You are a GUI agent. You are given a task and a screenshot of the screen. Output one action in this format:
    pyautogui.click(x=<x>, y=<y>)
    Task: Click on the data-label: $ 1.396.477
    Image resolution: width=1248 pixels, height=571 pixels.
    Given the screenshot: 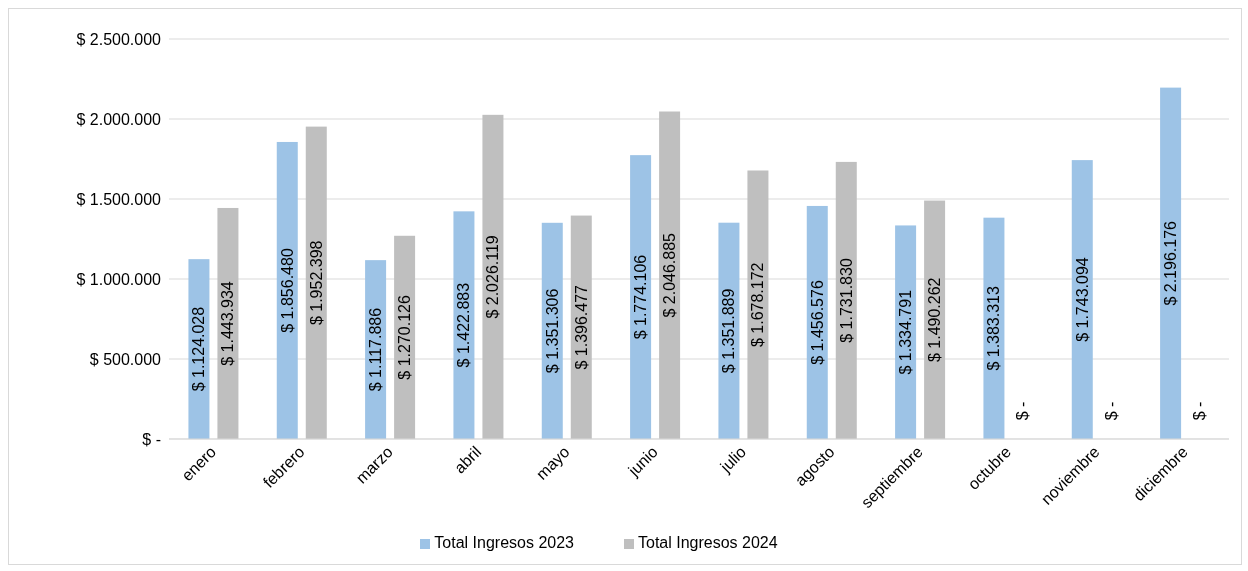 What is the action you would take?
    pyautogui.click(x=581, y=327)
    